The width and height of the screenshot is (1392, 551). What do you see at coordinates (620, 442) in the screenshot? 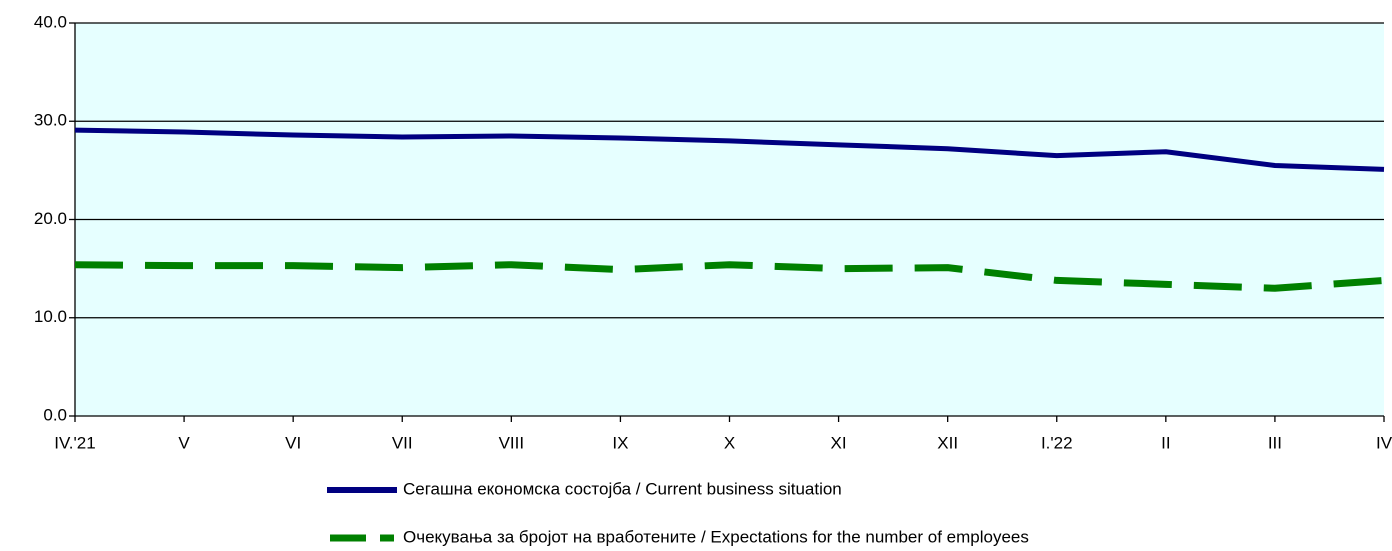
I see `x-tick-label: IX` at bounding box center [620, 442].